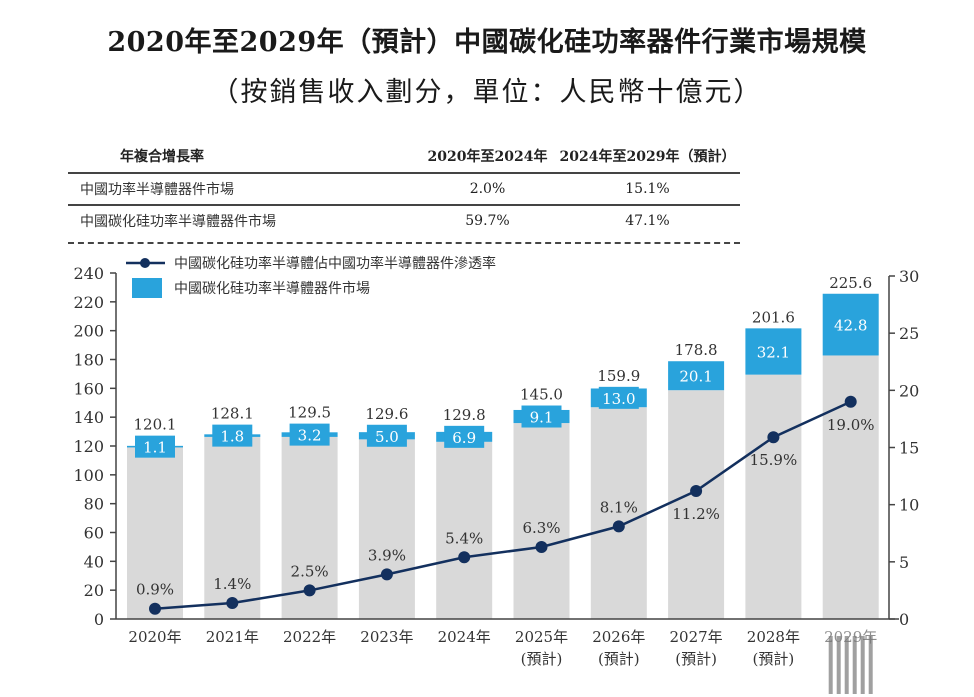  I want to click on x-tick-label: 2025年, so click(541, 637).